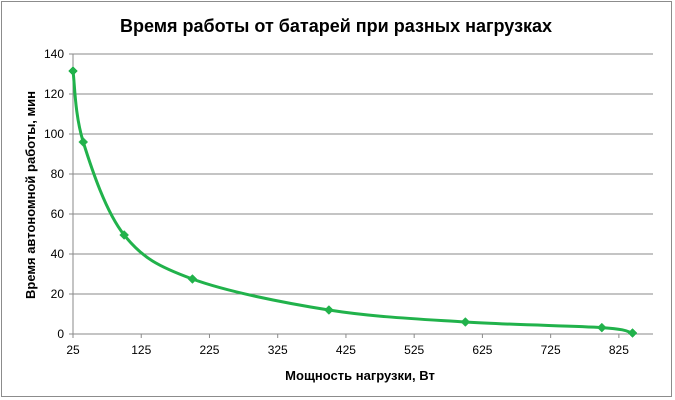  I want to click on x-tick-label: 425, so click(346, 350).